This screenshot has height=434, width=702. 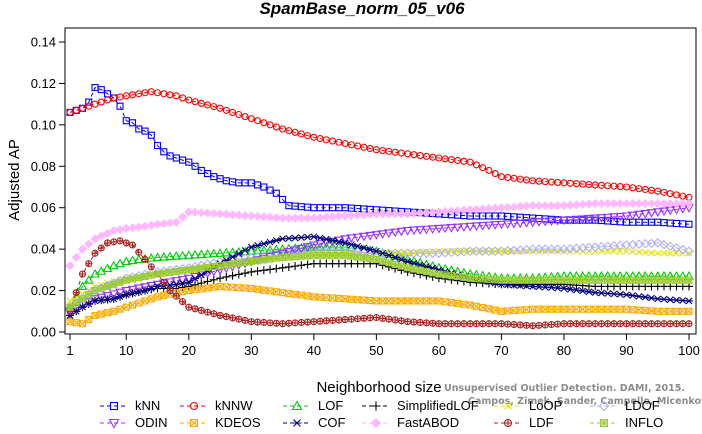 I want to click on legend-item-loop: LoOP, so click(x=528, y=405).